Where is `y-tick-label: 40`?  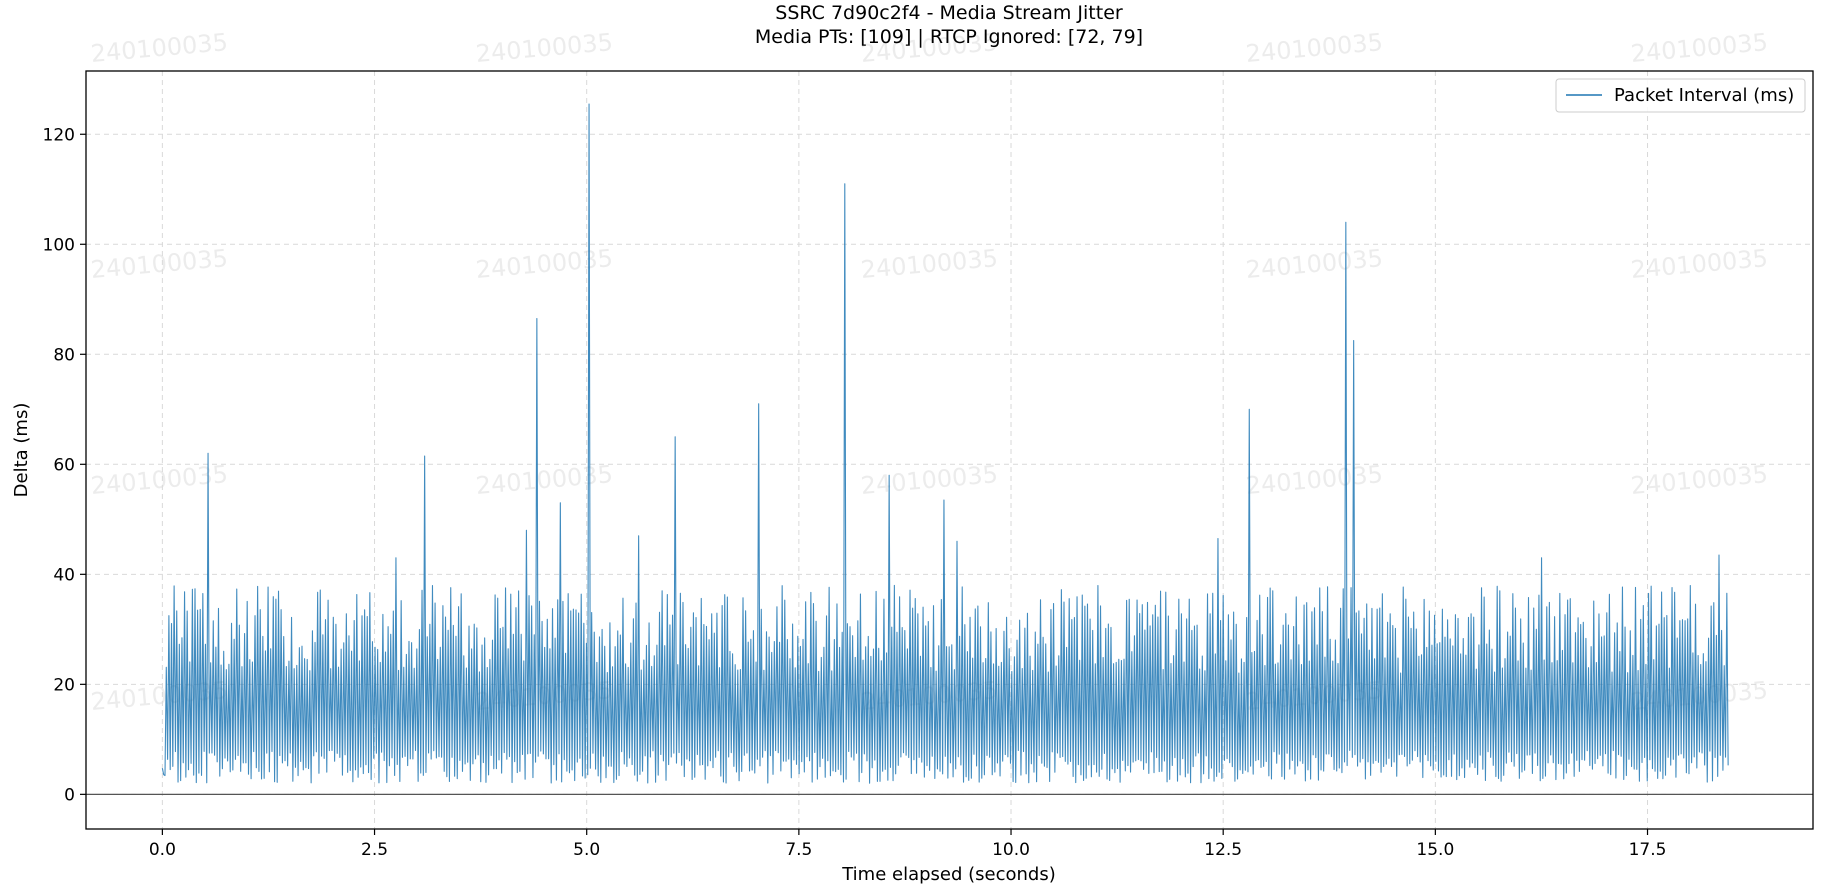
y-tick-label: 40 is located at coordinates (64, 575).